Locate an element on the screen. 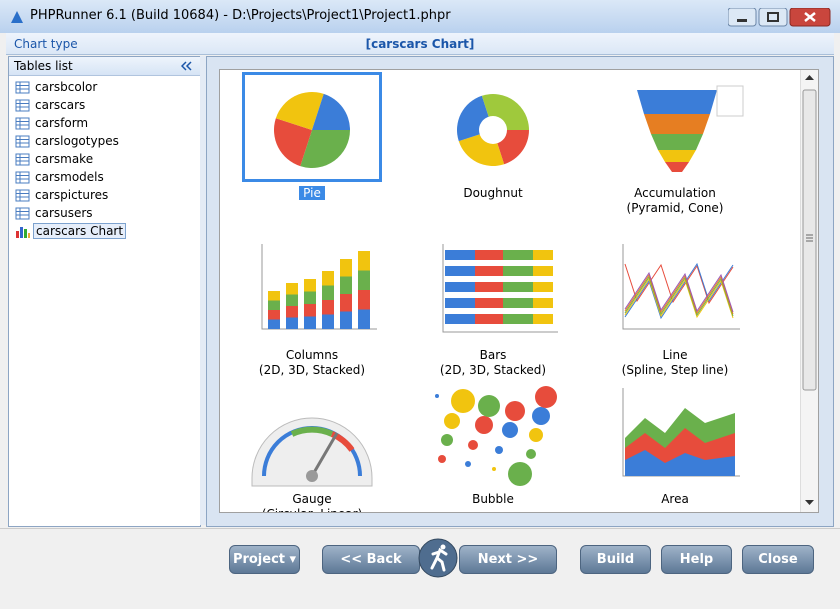 The width and height of the screenshot is (840, 609). caption-line: Doughnut is located at coordinates (493, 193).